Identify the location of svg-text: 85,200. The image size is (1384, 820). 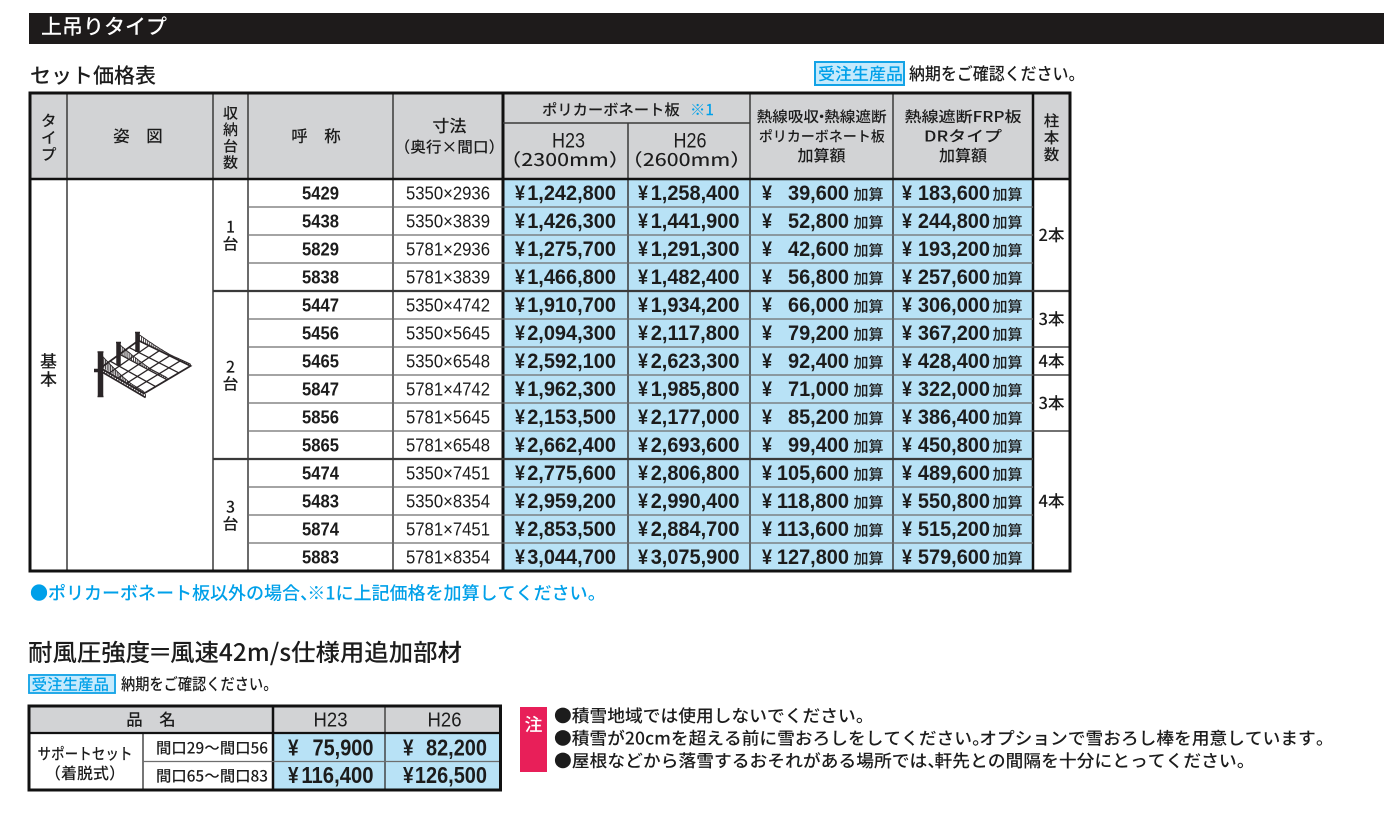
(818, 417).